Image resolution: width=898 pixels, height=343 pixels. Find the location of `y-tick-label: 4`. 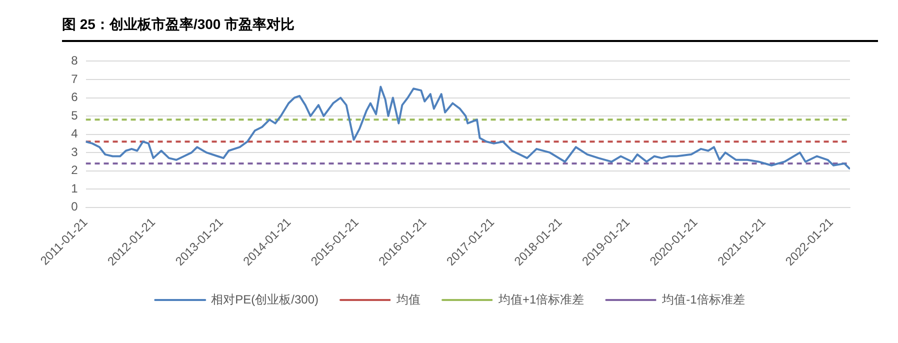

y-tick-label: 4 is located at coordinates (74, 133).